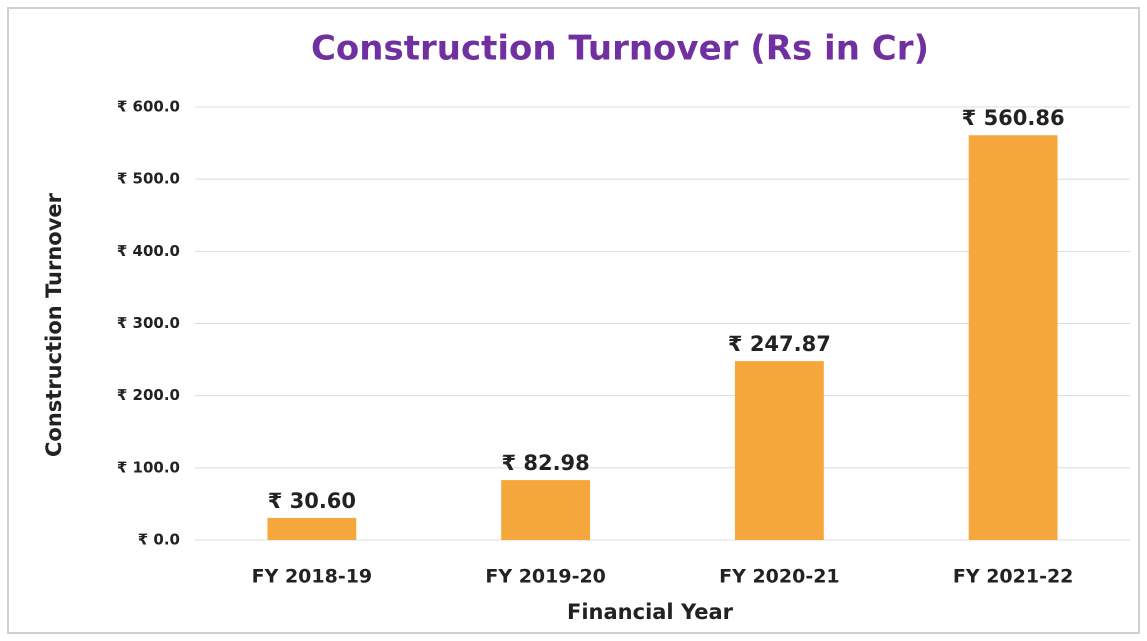 The image size is (1147, 641). What do you see at coordinates (148, 323) in the screenshot?
I see `y-tick-label: ₹ 300.0` at bounding box center [148, 323].